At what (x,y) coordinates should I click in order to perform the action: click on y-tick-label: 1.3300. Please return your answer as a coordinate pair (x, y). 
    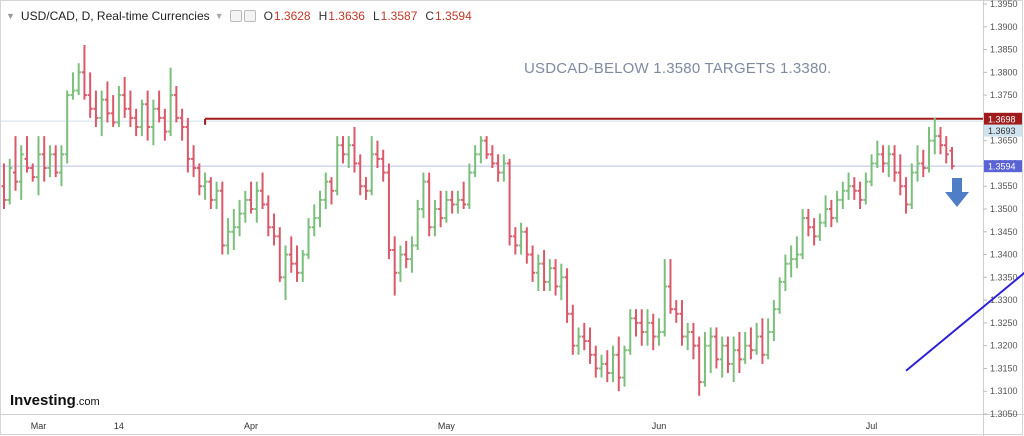
    Looking at the image, I should click on (1004, 300).